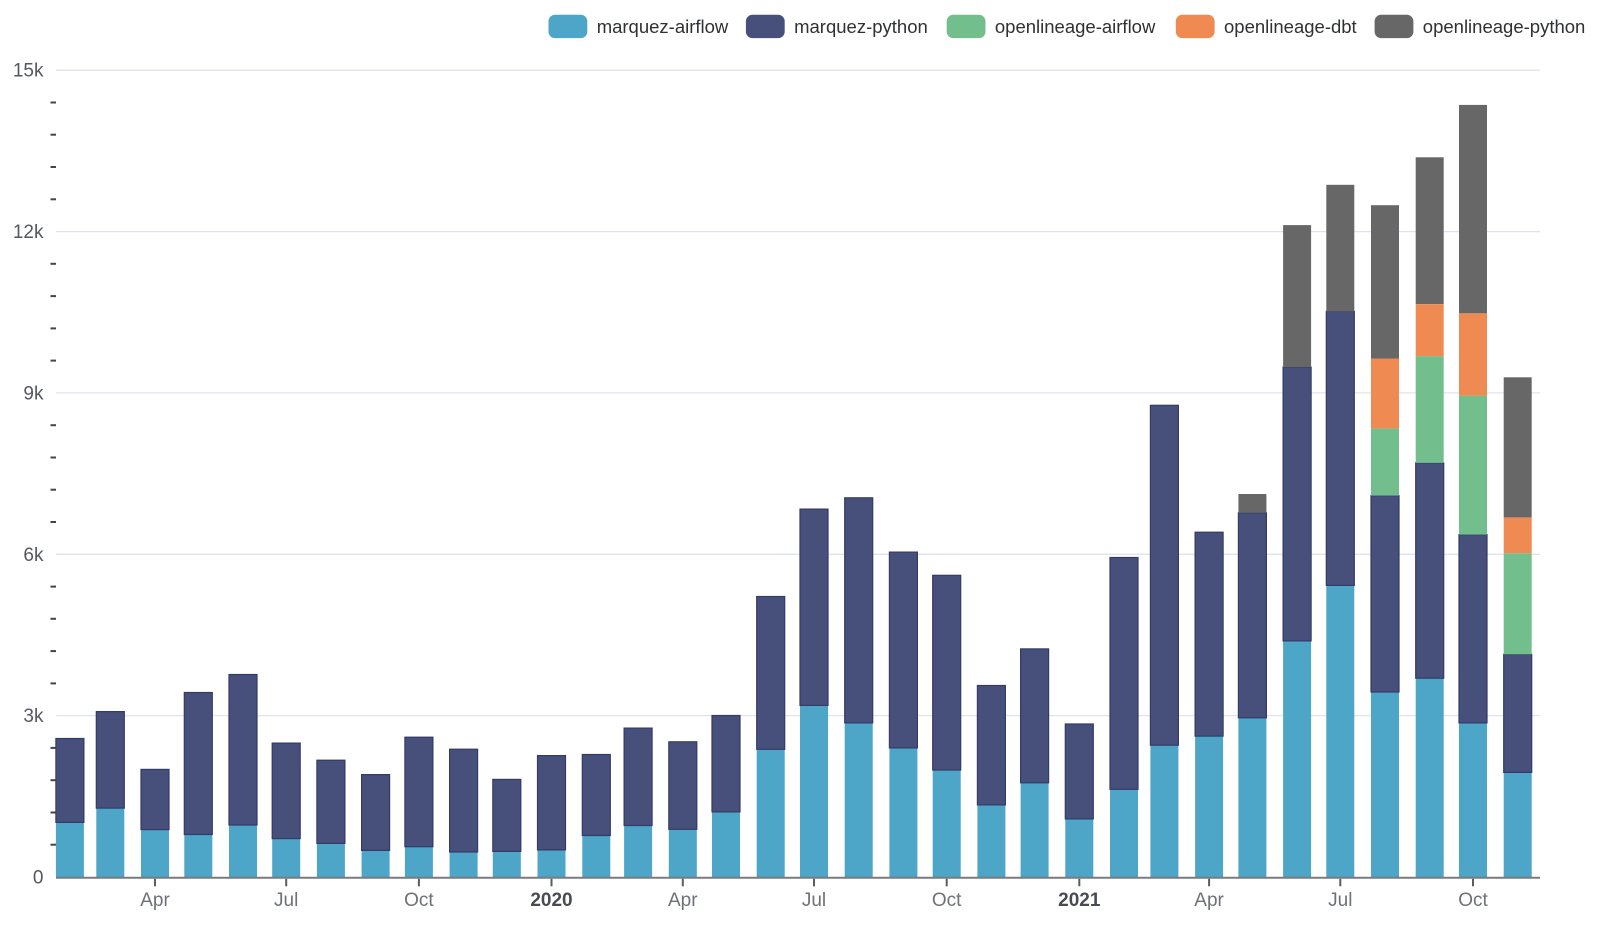  Describe the element at coordinates (1504, 26) in the screenshot. I see `svg-text: openlineage-python` at that location.